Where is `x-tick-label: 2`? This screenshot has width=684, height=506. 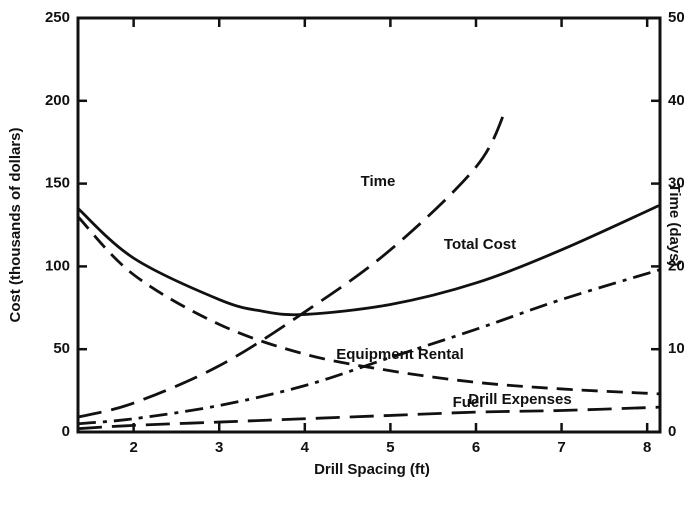 x-tick-label: 2 is located at coordinates (133, 447).